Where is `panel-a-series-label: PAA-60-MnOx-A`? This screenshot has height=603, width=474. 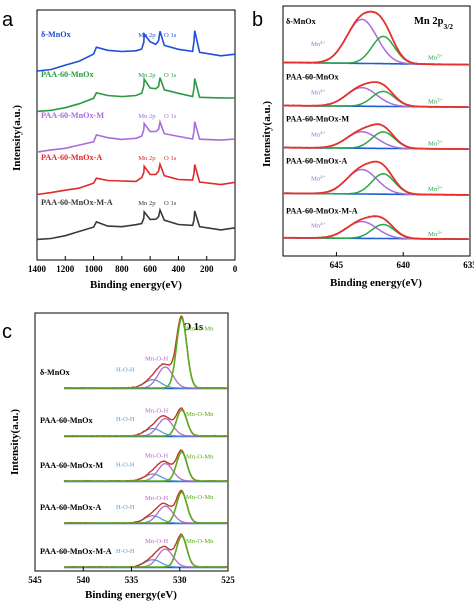 panel-a-series-label: PAA-60-MnOx-A is located at coordinates (71, 157).